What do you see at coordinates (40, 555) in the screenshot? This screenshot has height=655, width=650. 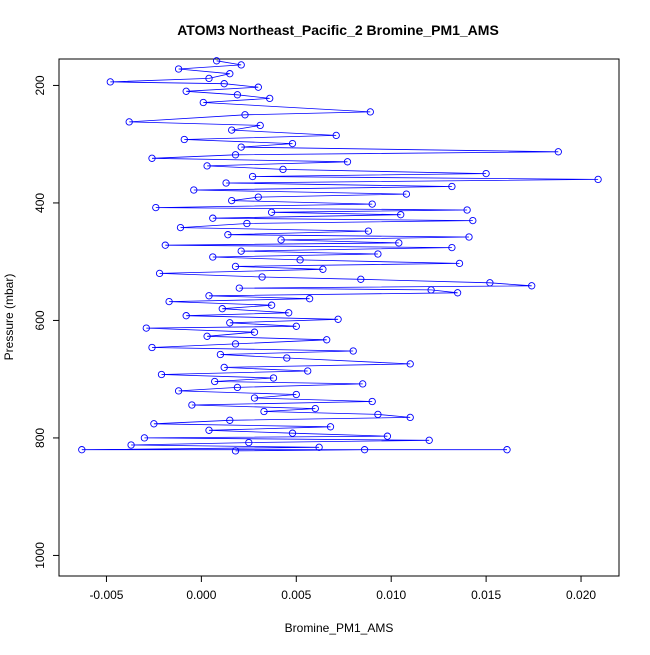 I see `y-tick-label: 1000` at bounding box center [40, 555].